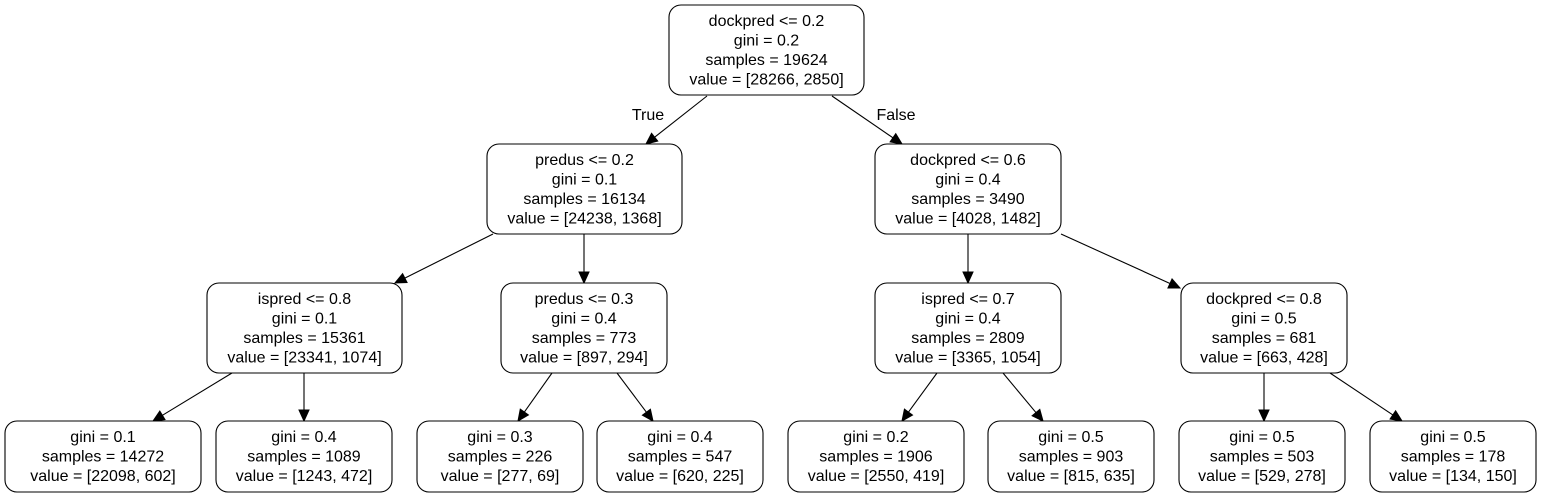  What do you see at coordinates (1262, 476) in the screenshot?
I see `node-value: value = [529, 278]` at bounding box center [1262, 476].